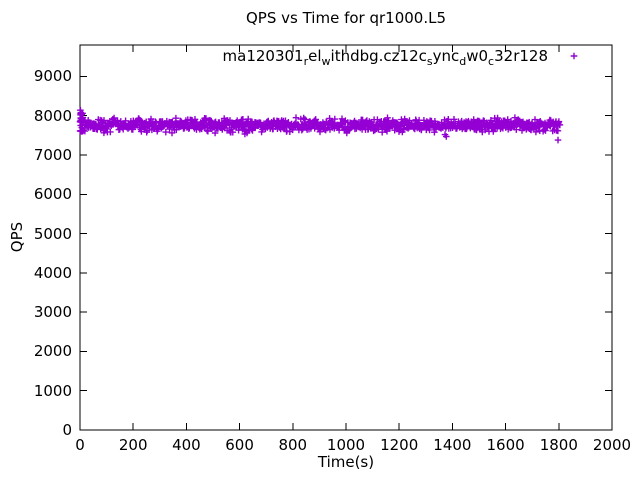 The width and height of the screenshot is (640, 480). What do you see at coordinates (293, 445) in the screenshot?
I see `x-tick-label: 800` at bounding box center [293, 445].